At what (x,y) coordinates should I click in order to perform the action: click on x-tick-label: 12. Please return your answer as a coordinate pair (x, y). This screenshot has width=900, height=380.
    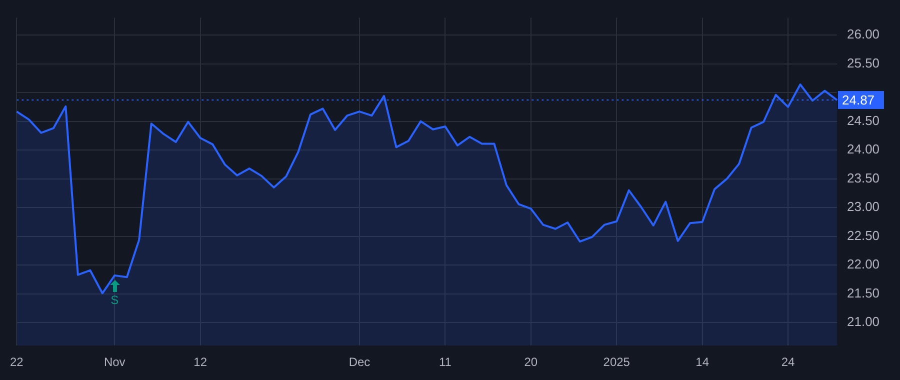
    Looking at the image, I should click on (201, 362).